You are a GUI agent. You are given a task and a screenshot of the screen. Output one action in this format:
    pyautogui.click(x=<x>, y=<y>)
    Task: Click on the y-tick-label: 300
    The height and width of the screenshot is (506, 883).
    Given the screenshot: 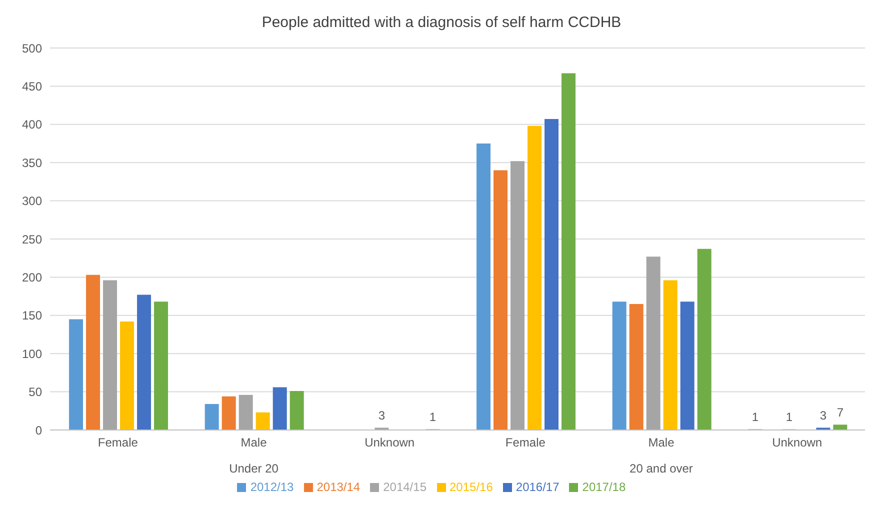 What is the action you would take?
    pyautogui.click(x=32, y=201)
    